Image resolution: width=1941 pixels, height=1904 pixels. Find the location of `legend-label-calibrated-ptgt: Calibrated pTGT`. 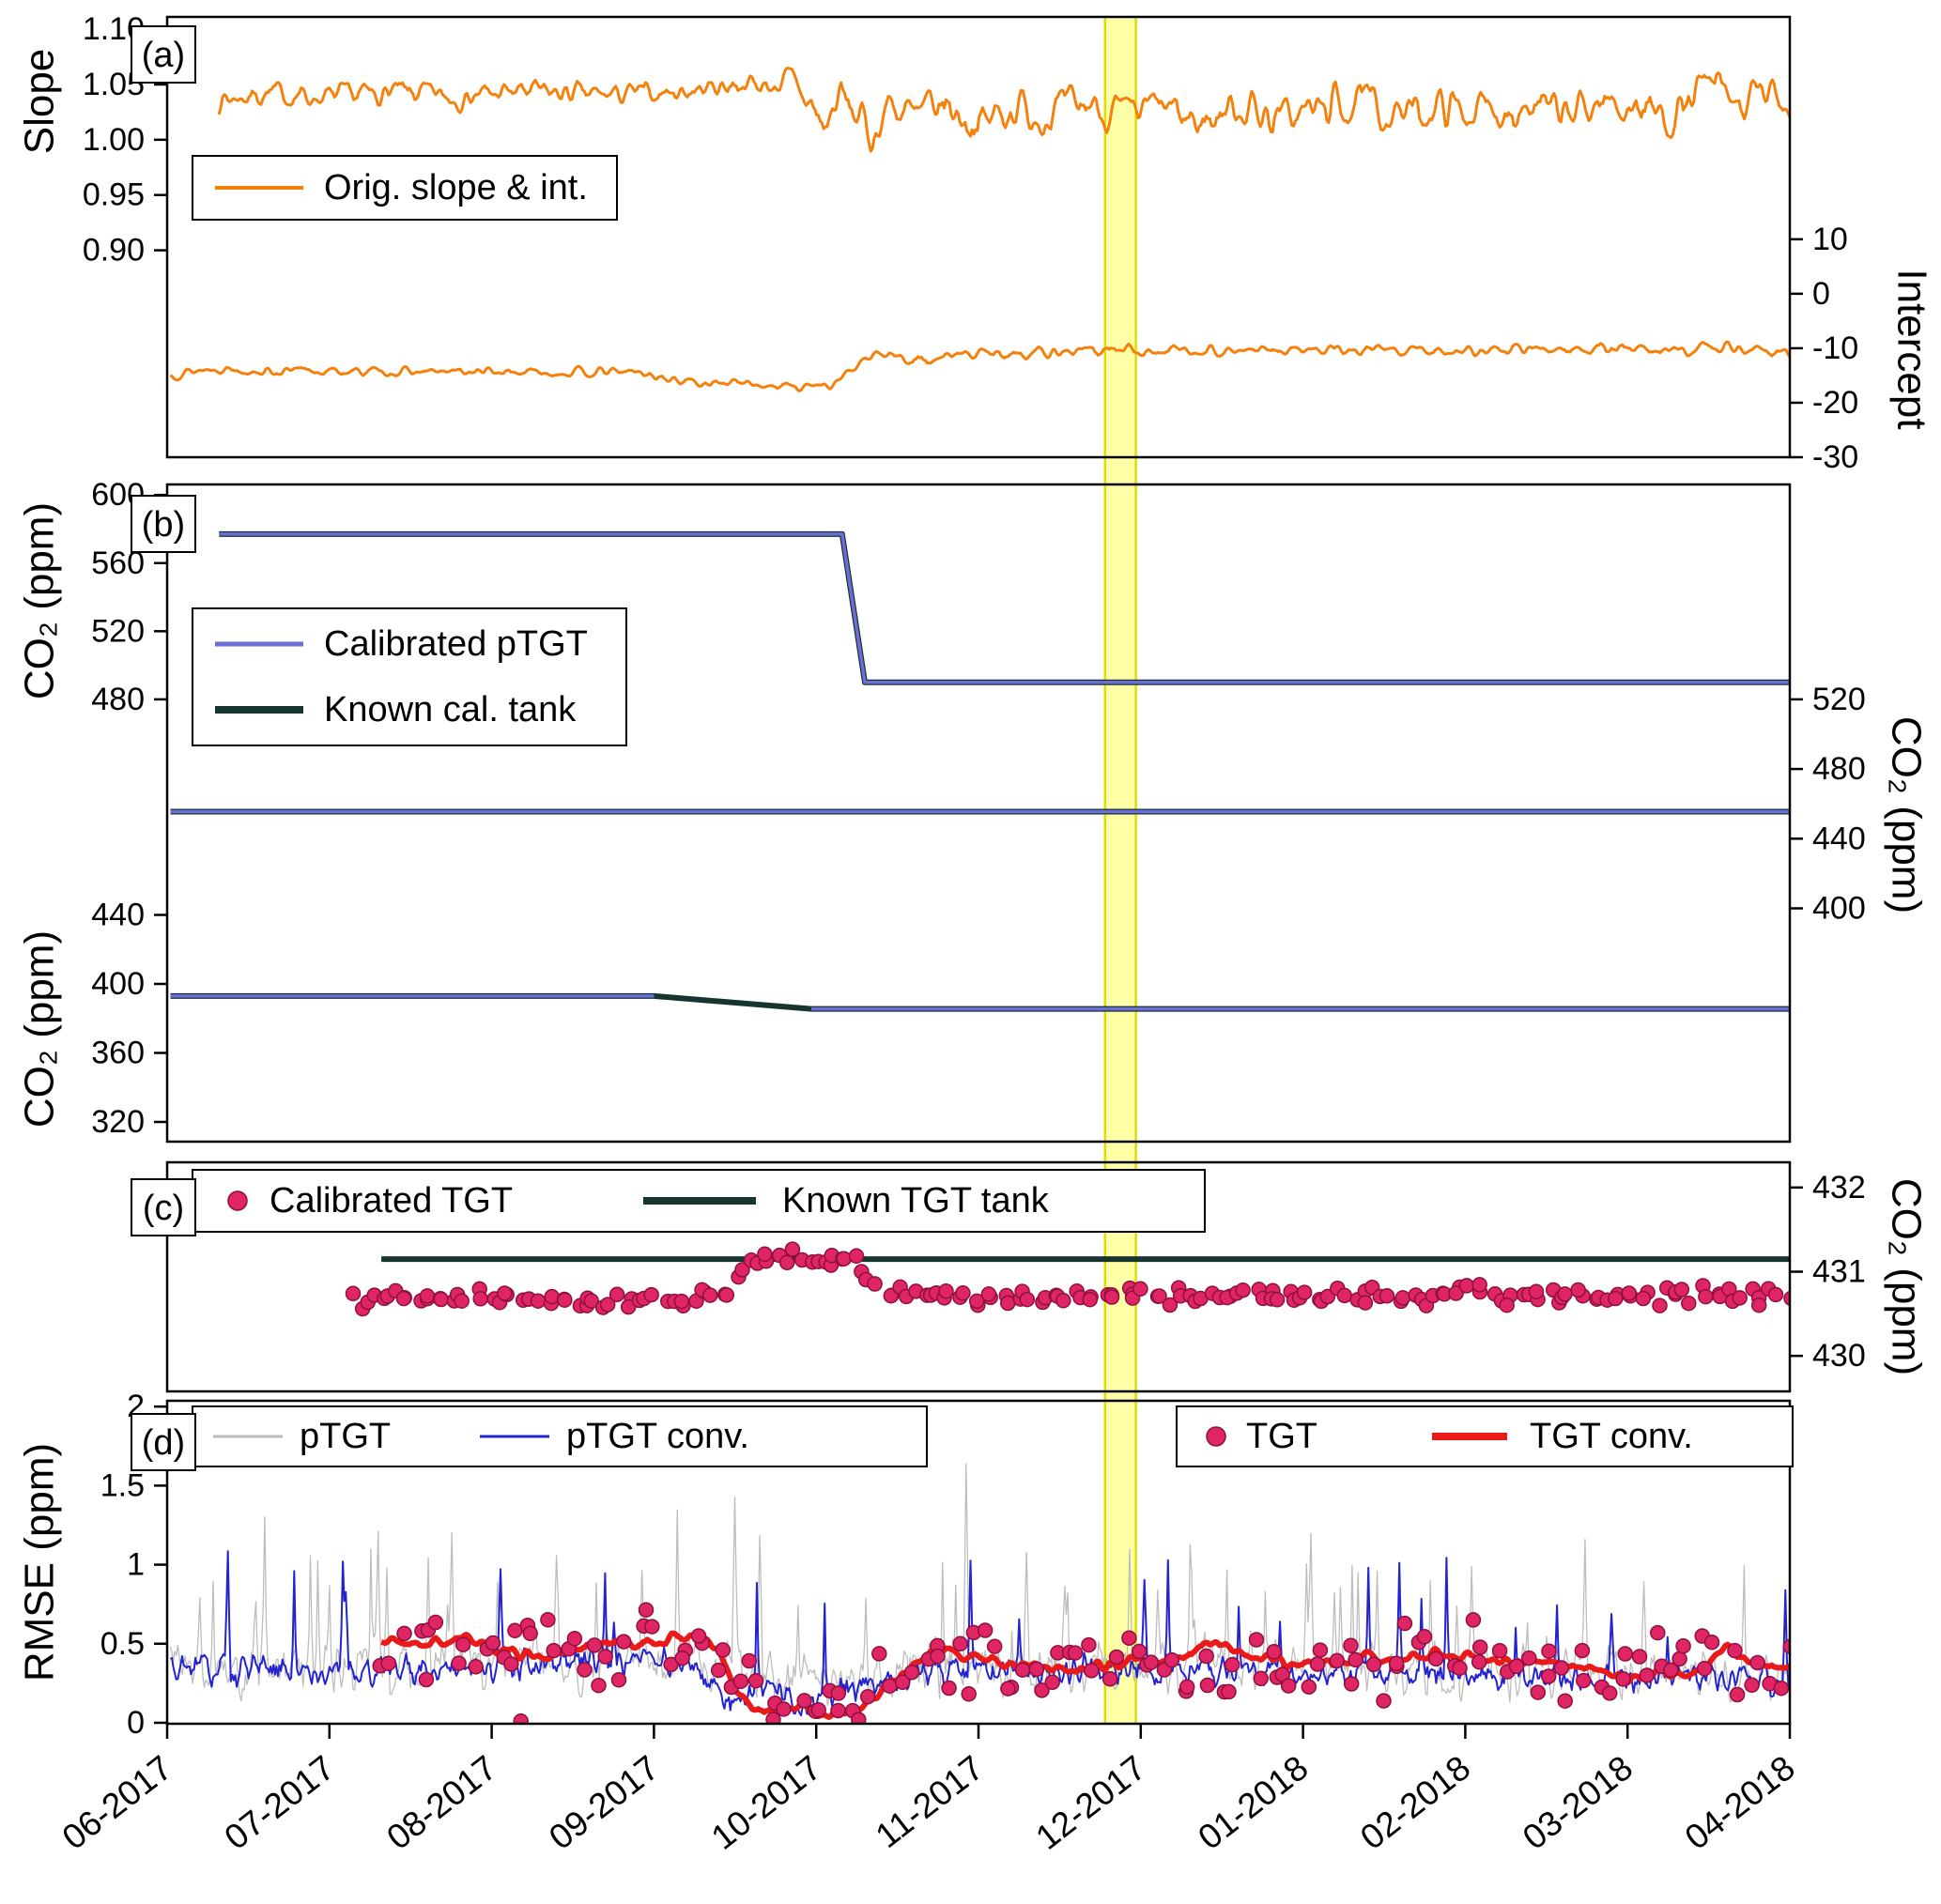

legend-label-calibrated-ptgt: Calibrated pTGT is located at coordinates (456, 644).